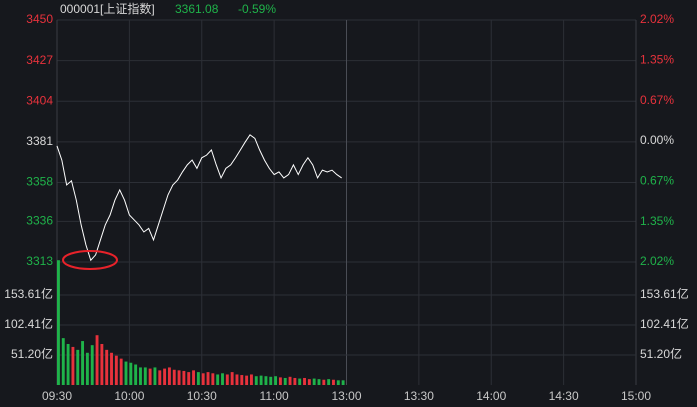 This screenshot has width=697, height=407. Describe the element at coordinates (39, 60) in the screenshot. I see `y-tick-label: 3427` at that location.